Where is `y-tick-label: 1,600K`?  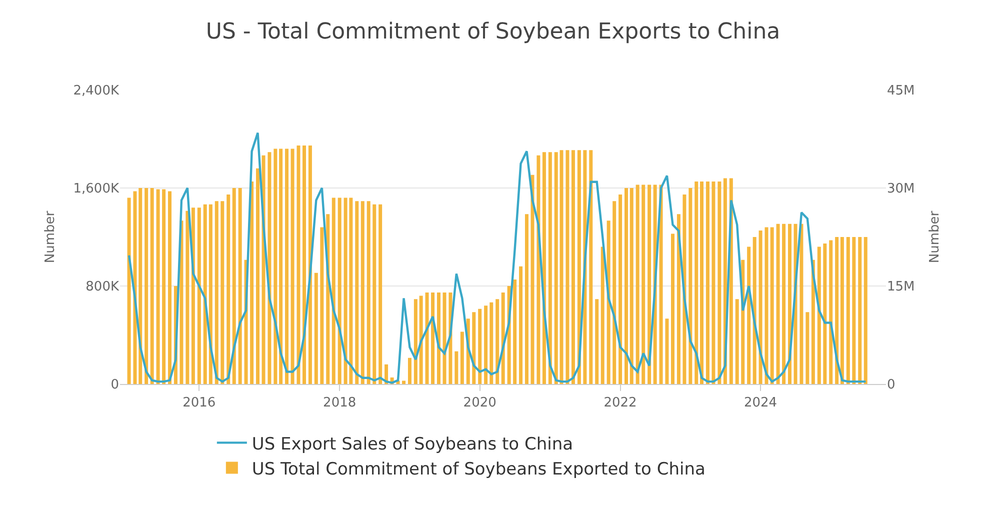 y-tick-label: 1,600K is located at coordinates (96, 189).